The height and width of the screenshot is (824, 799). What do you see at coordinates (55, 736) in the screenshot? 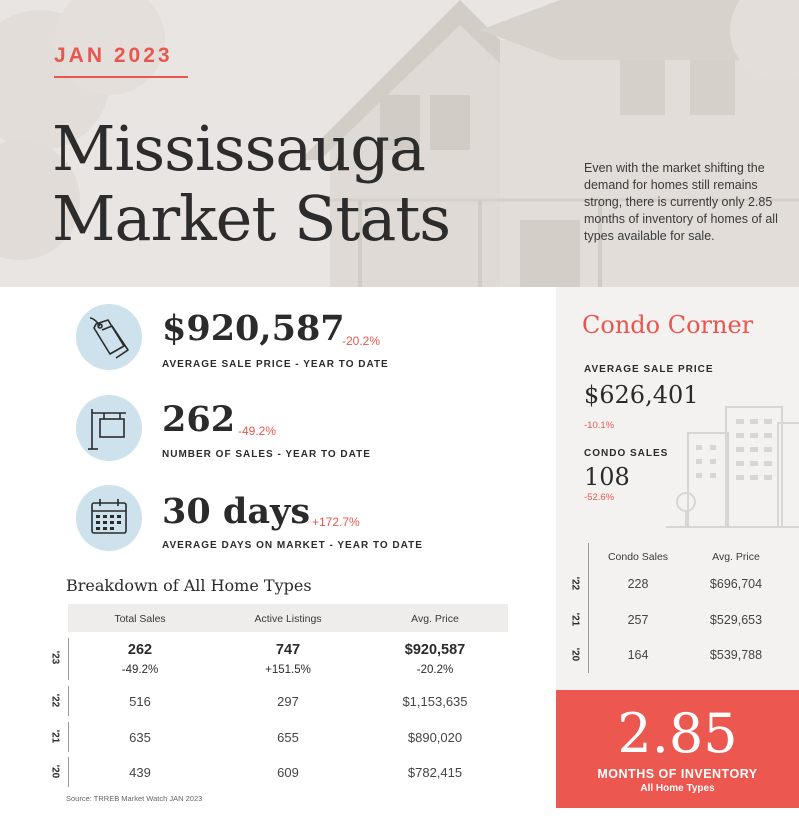
I see `row-year-label: '21` at bounding box center [55, 736].